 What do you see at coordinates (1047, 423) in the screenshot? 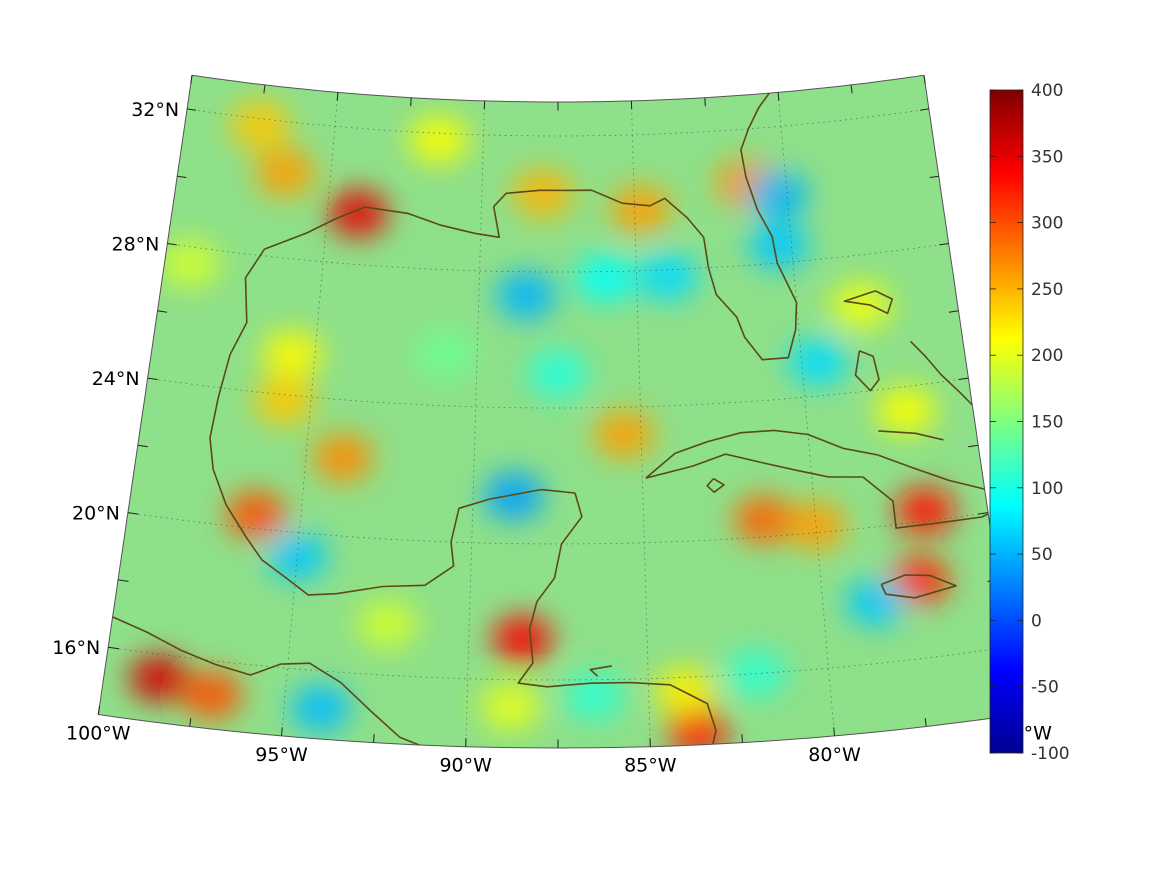
I see `colorbar-tick-label: 150` at bounding box center [1047, 423].